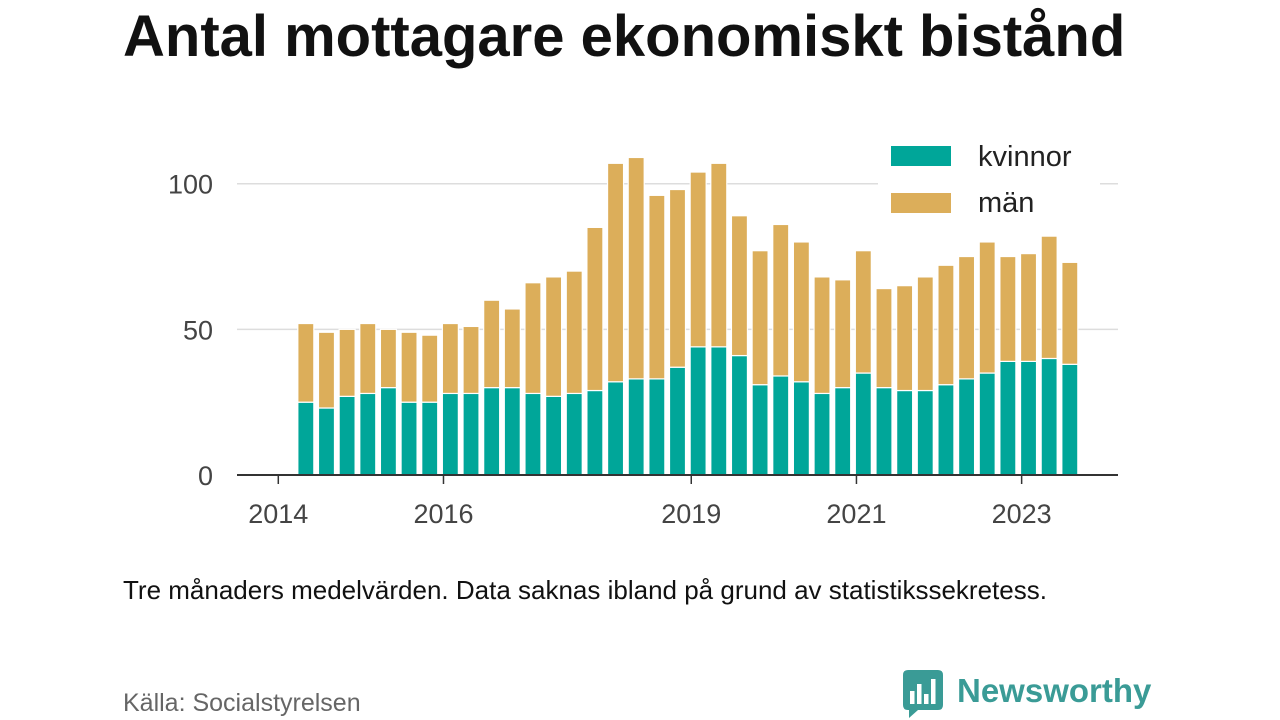 The width and height of the screenshot is (1280, 720). Describe the element at coordinates (443, 514) in the screenshot. I see `x-tick-label: 2016` at that location.